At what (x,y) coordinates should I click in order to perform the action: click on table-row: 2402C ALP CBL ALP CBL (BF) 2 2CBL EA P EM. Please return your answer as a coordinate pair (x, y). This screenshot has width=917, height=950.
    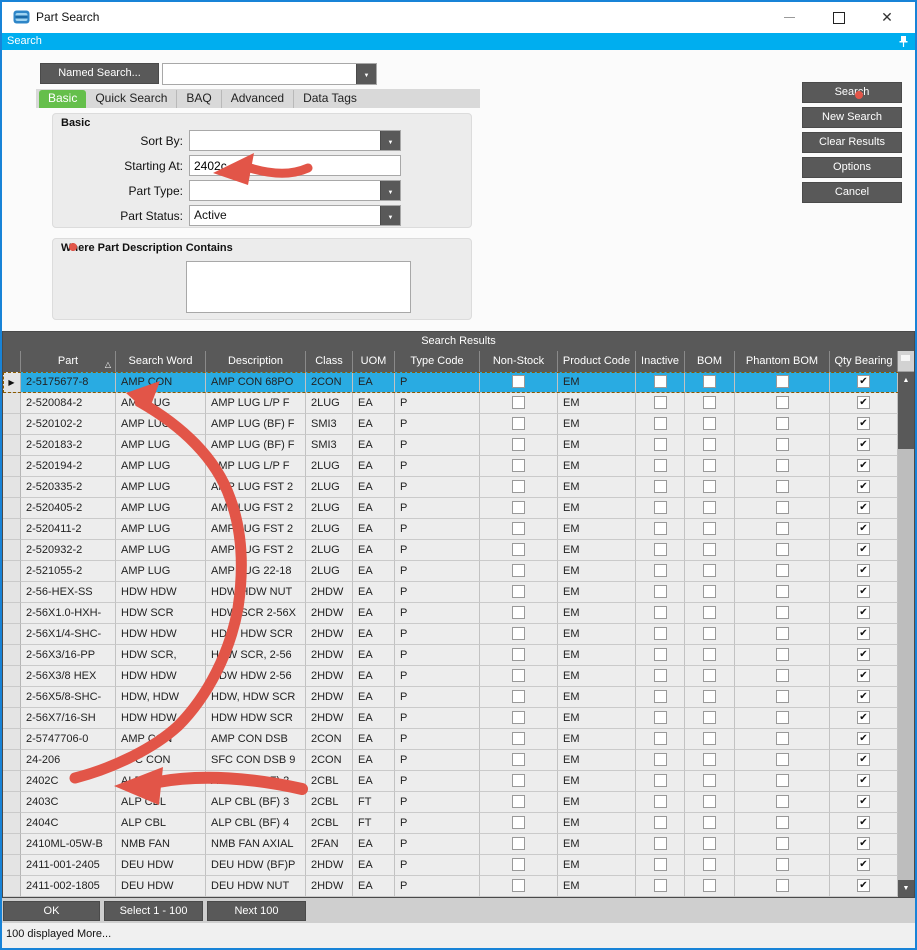
    Looking at the image, I should click on (458, 781).